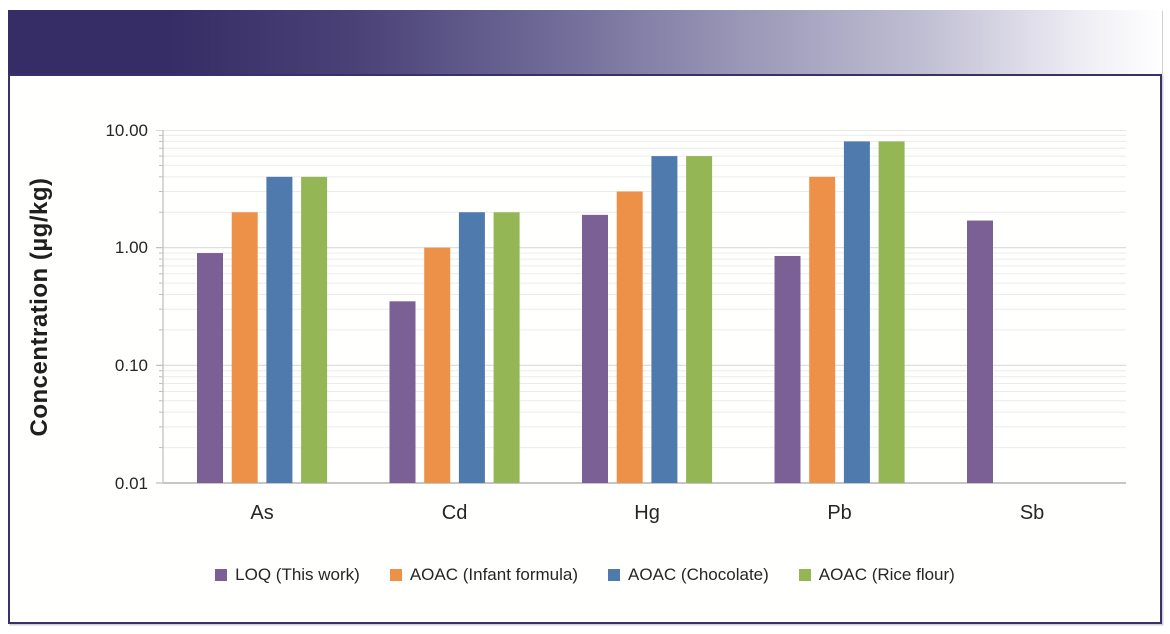 This screenshot has height=634, width=1170. I want to click on bar-loq-this-work--pb, so click(787, 369).